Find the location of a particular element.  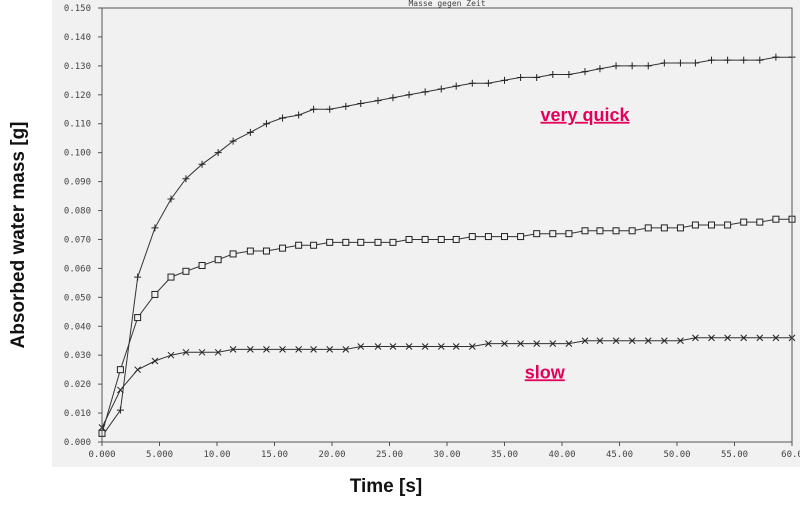

x-tick-label: 40.00 is located at coordinates (561, 455).